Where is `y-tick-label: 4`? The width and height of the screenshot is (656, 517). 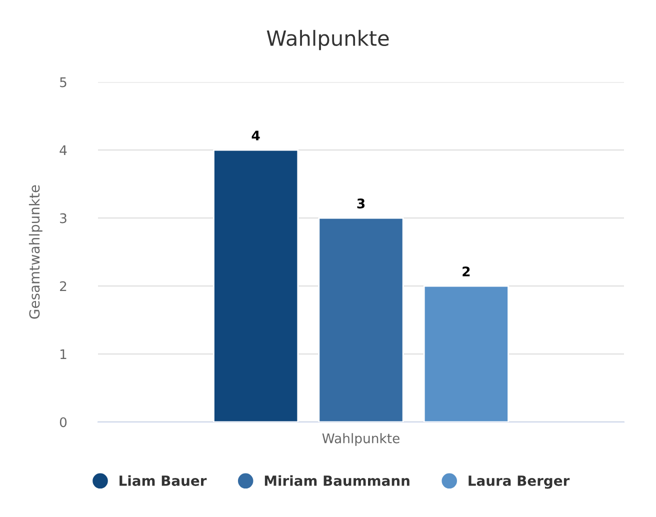 y-tick-label: 4 is located at coordinates (63, 150).